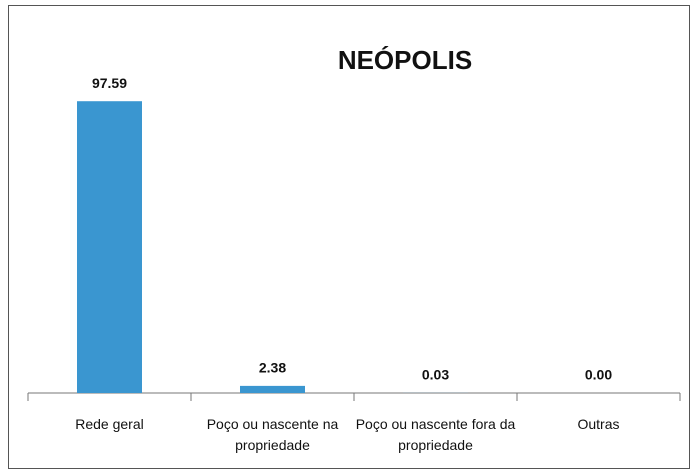 The image size is (698, 475). Describe the element at coordinates (272, 434) in the screenshot. I see `x-tick-label: Poço ou nascente na propriedade` at that location.